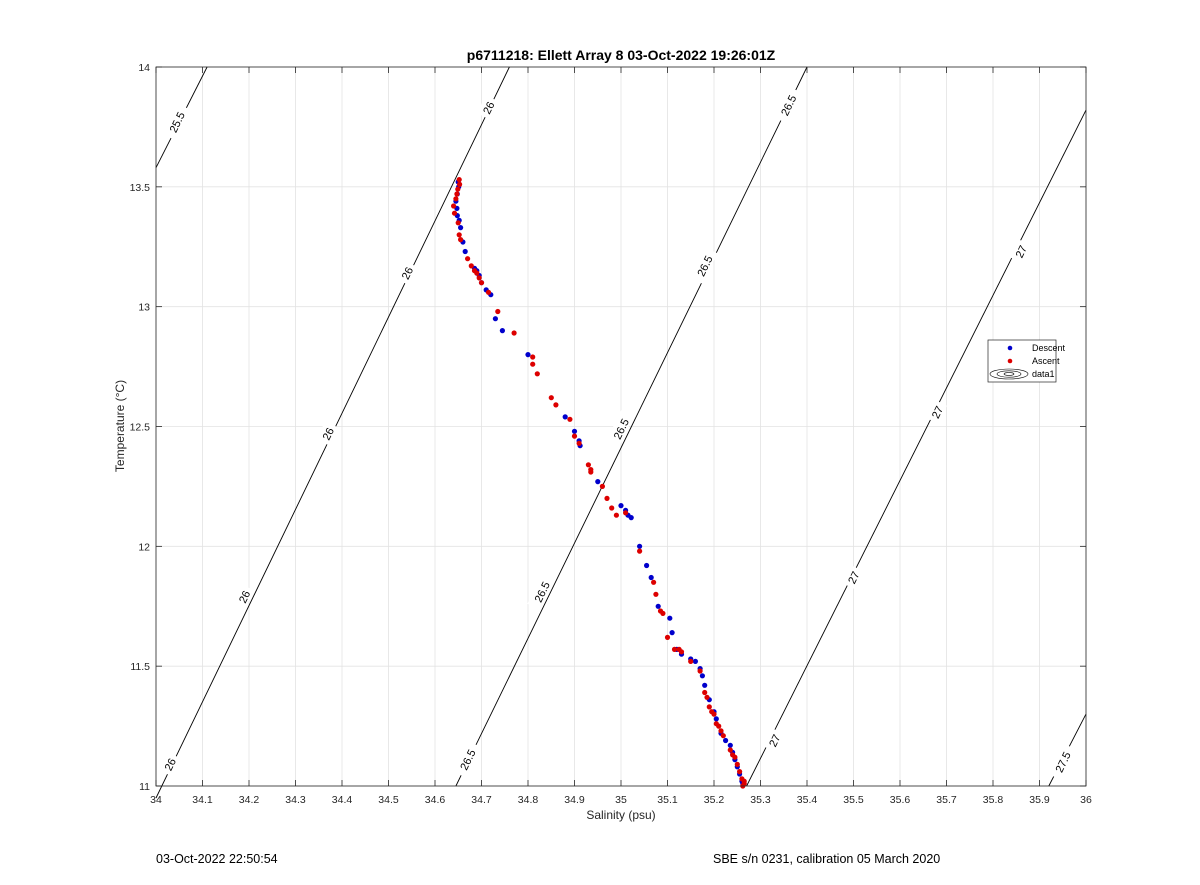 Image resolution: width=1200 pixels, height=885 pixels. Describe the element at coordinates (249, 800) in the screenshot. I see `x-tick-label: 34.2` at that location.